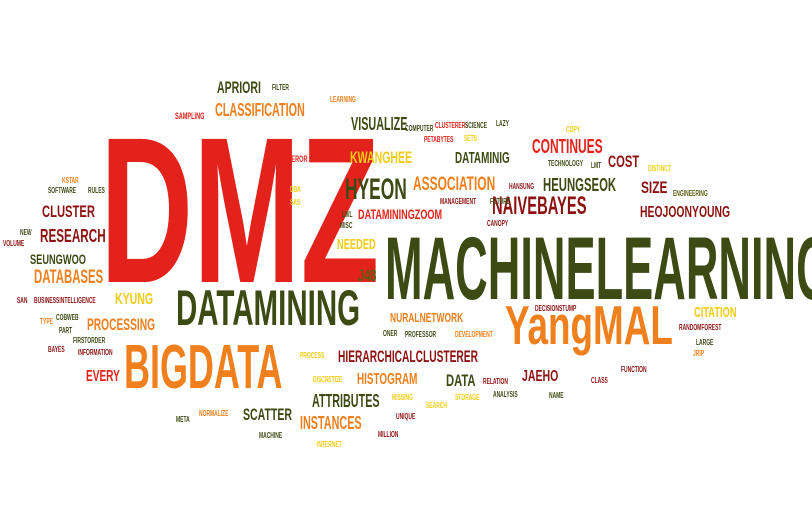  I want to click on word-process: PROCESS, so click(312, 355).